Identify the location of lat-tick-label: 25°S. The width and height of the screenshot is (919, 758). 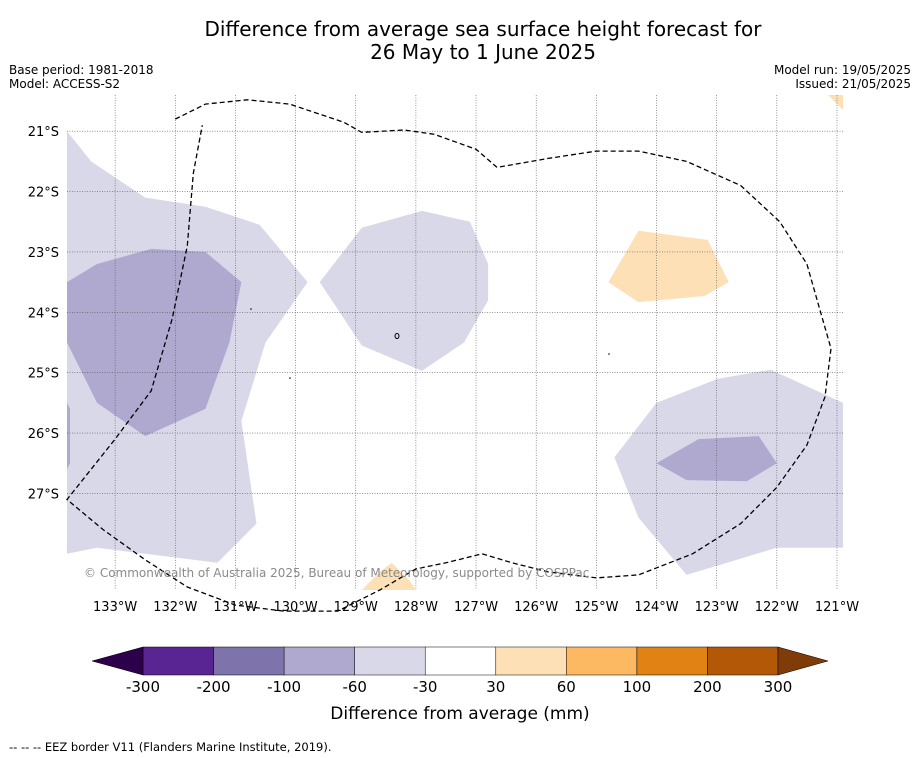
(43, 374).